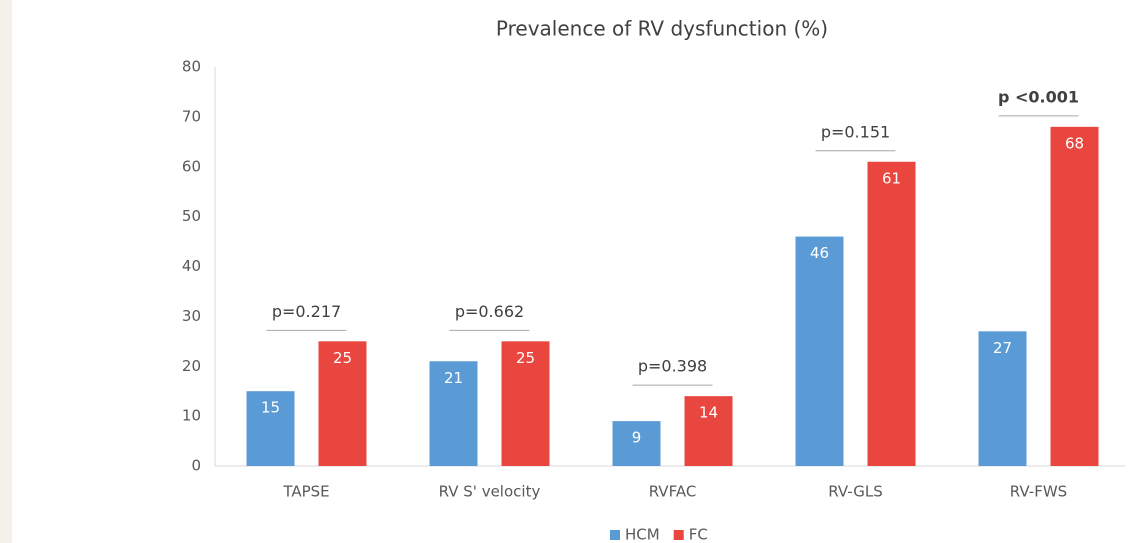  I want to click on legend-label: HCM, so click(642, 534).